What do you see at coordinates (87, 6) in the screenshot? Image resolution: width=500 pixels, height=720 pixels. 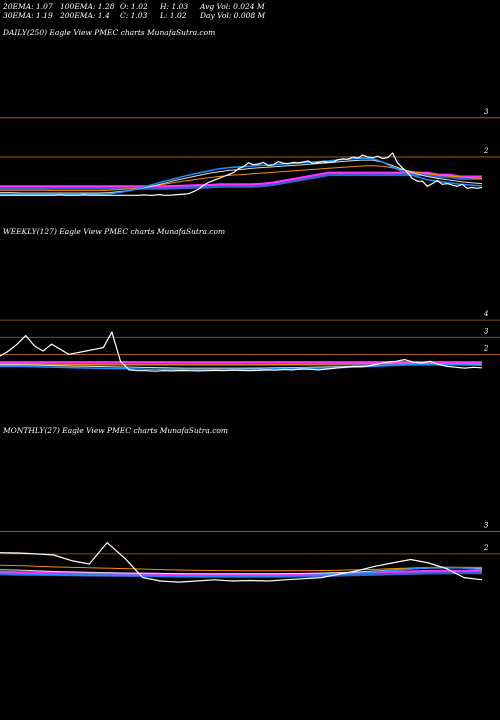 I see `ema100-readout: 100EMA: 1.28` at bounding box center [87, 6].